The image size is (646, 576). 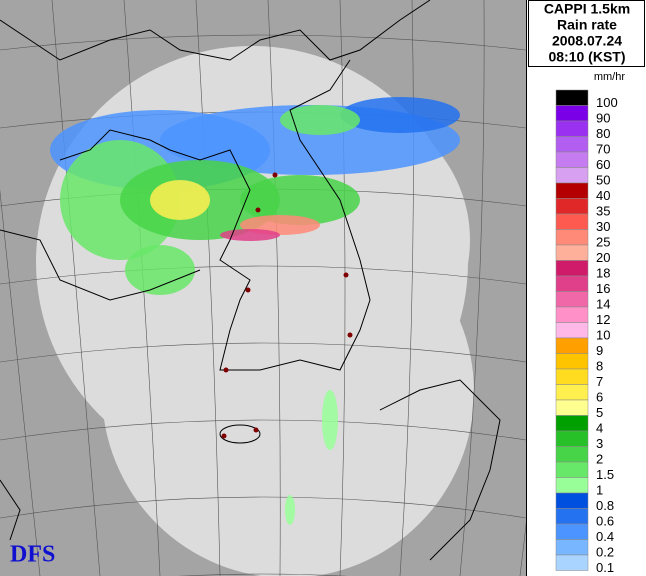 What do you see at coordinates (603, 149) in the screenshot?
I see `legend-label: 70` at bounding box center [603, 149].